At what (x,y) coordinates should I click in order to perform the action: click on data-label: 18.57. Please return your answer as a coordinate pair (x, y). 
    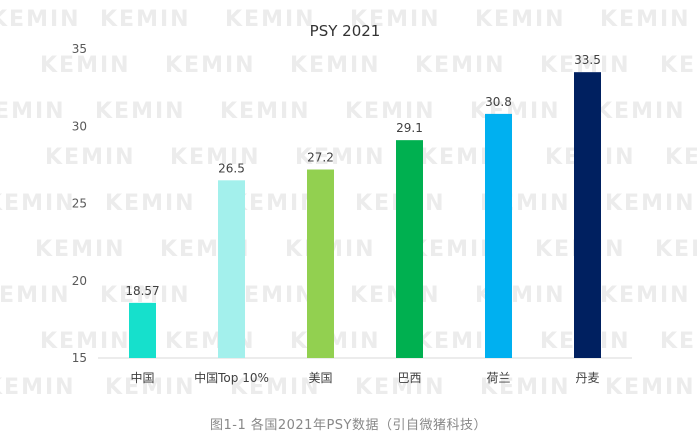
    Looking at the image, I should click on (142, 291).